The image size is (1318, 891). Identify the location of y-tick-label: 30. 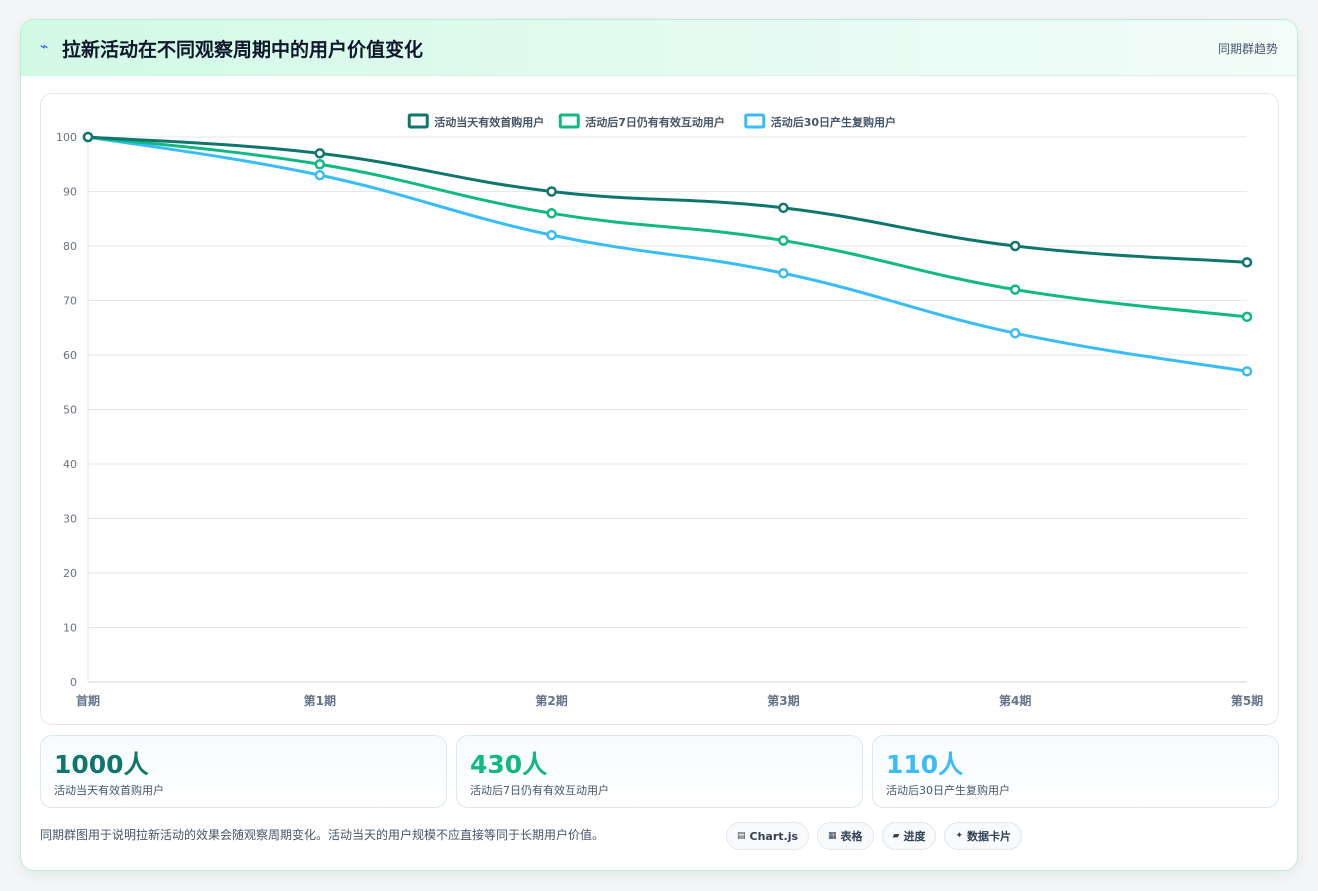
(70, 519).